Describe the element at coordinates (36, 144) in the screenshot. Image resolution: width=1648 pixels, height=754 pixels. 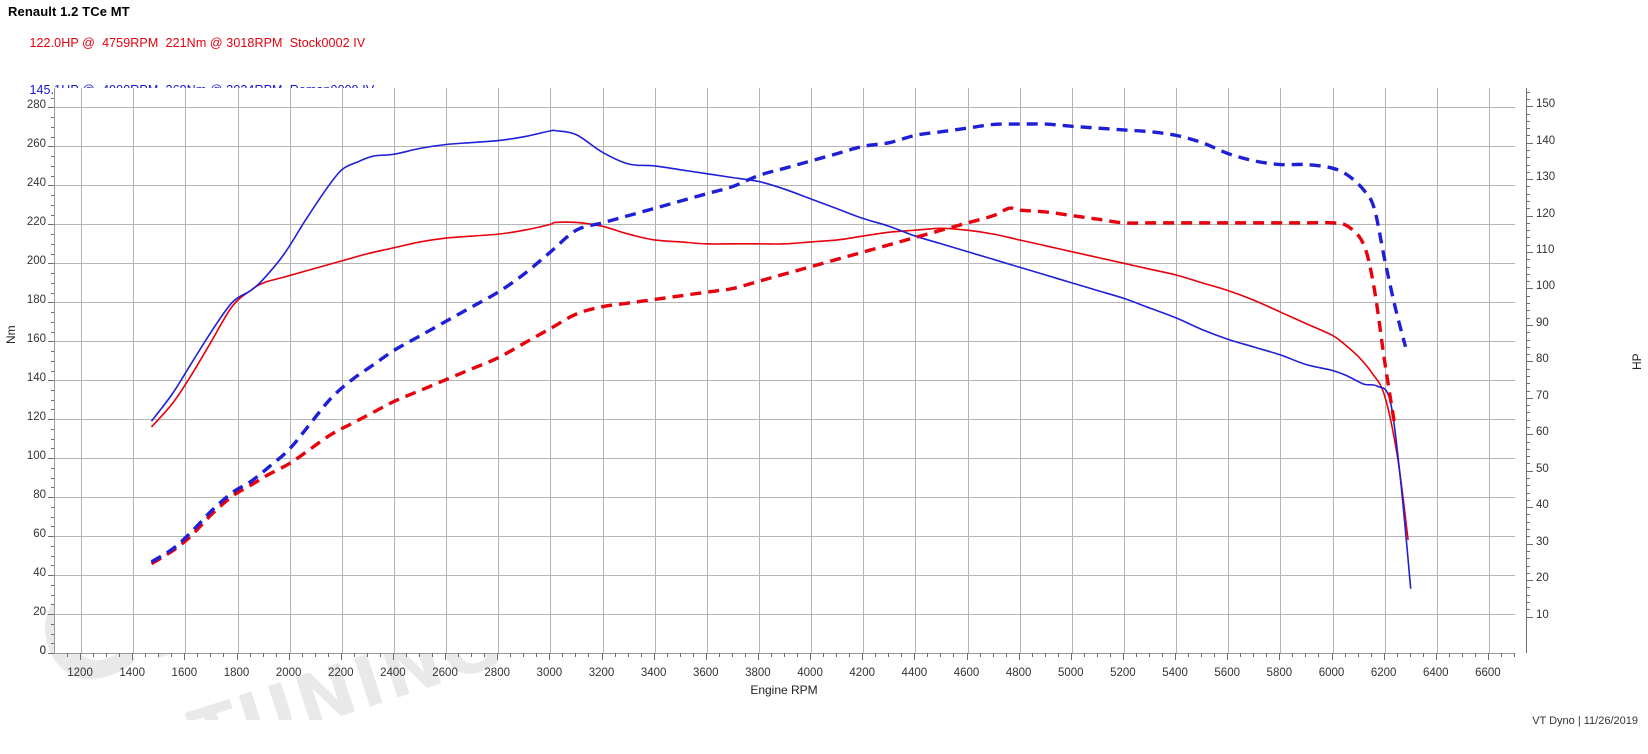
I see `y-tick-label-left: 260` at that location.